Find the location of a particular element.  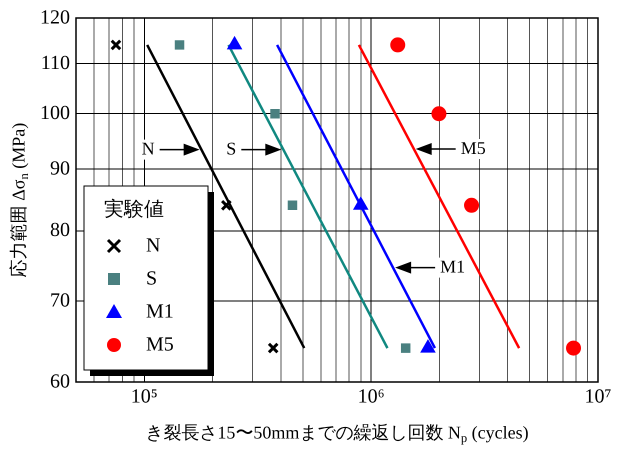

y-tick-label: 90 is located at coordinates (60, 168).